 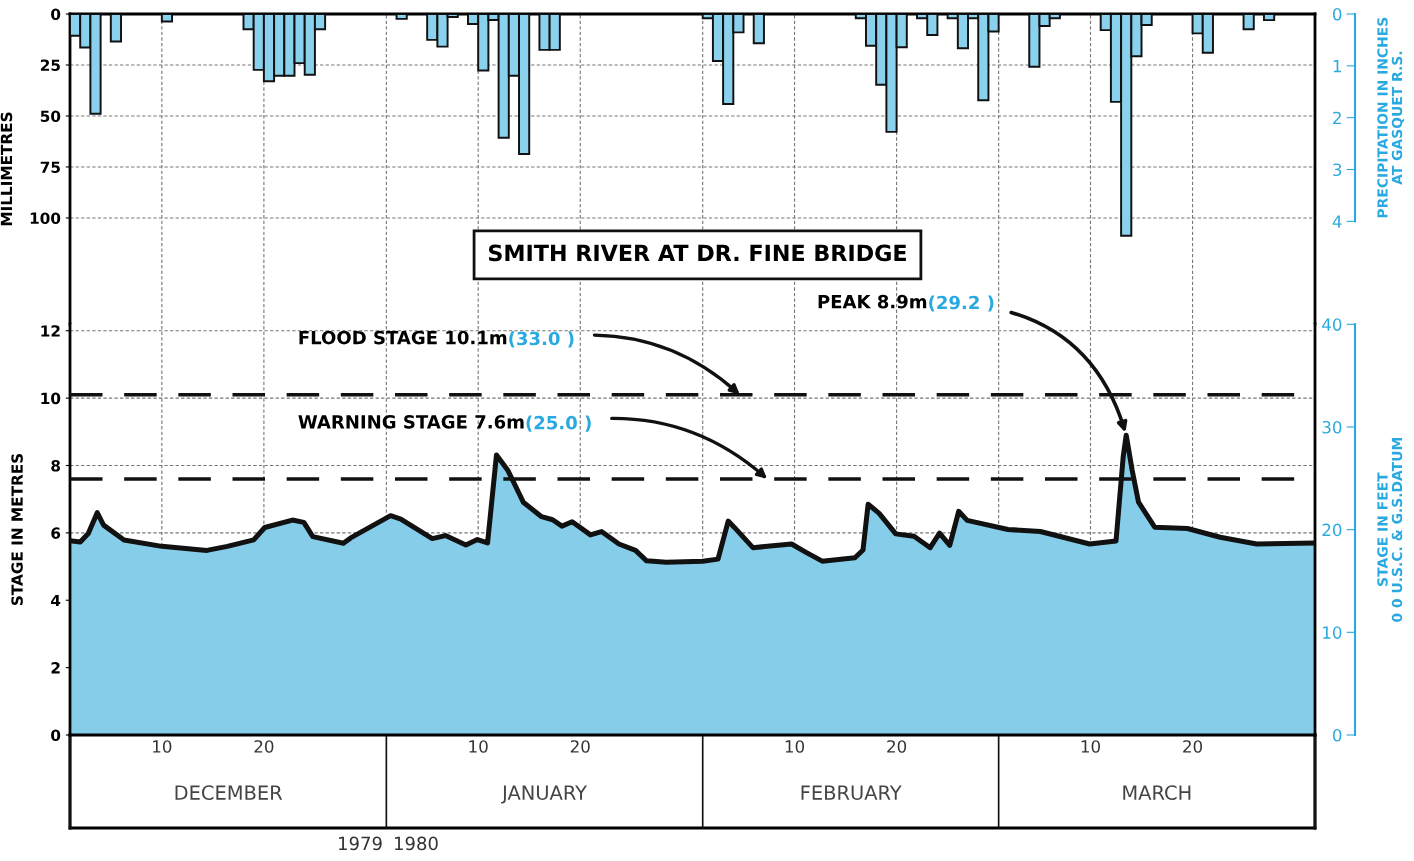 What do you see at coordinates (51, 398) in the screenshot?
I see `y-tick-label: 10` at bounding box center [51, 398].